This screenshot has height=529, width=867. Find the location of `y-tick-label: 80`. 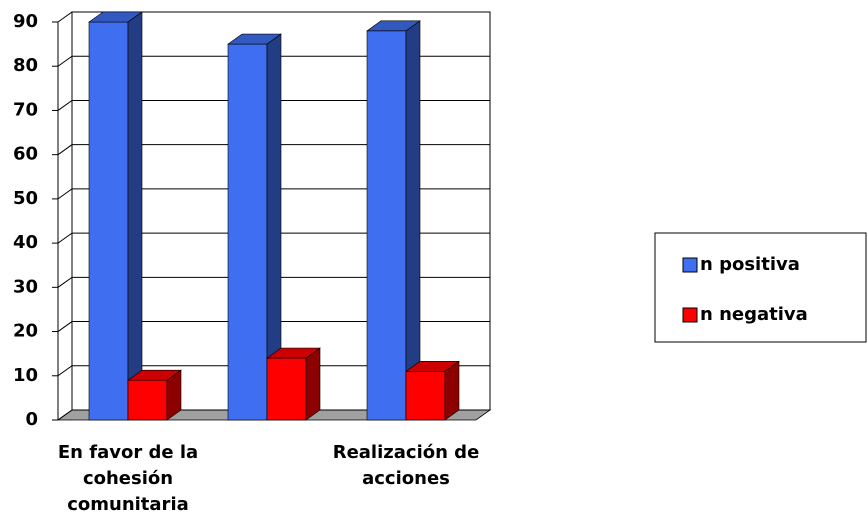

y-tick-label: 80 is located at coordinates (25, 65).